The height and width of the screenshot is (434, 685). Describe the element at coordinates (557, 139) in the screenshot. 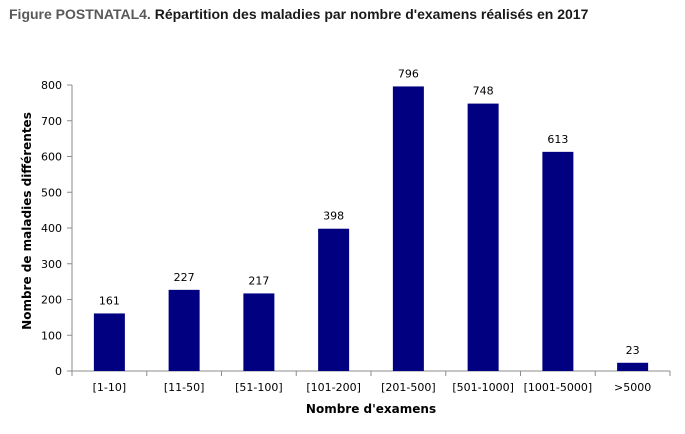

I see `data-label: 613` at that location.